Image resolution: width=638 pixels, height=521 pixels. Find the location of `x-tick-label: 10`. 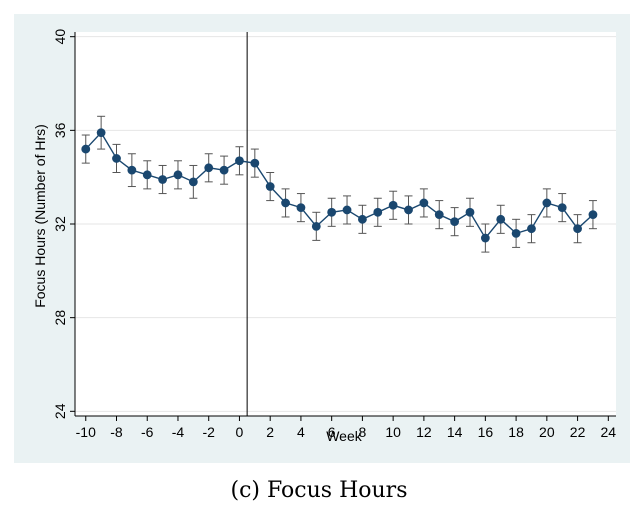

x-tick-label: 10 is located at coordinates (393, 432).